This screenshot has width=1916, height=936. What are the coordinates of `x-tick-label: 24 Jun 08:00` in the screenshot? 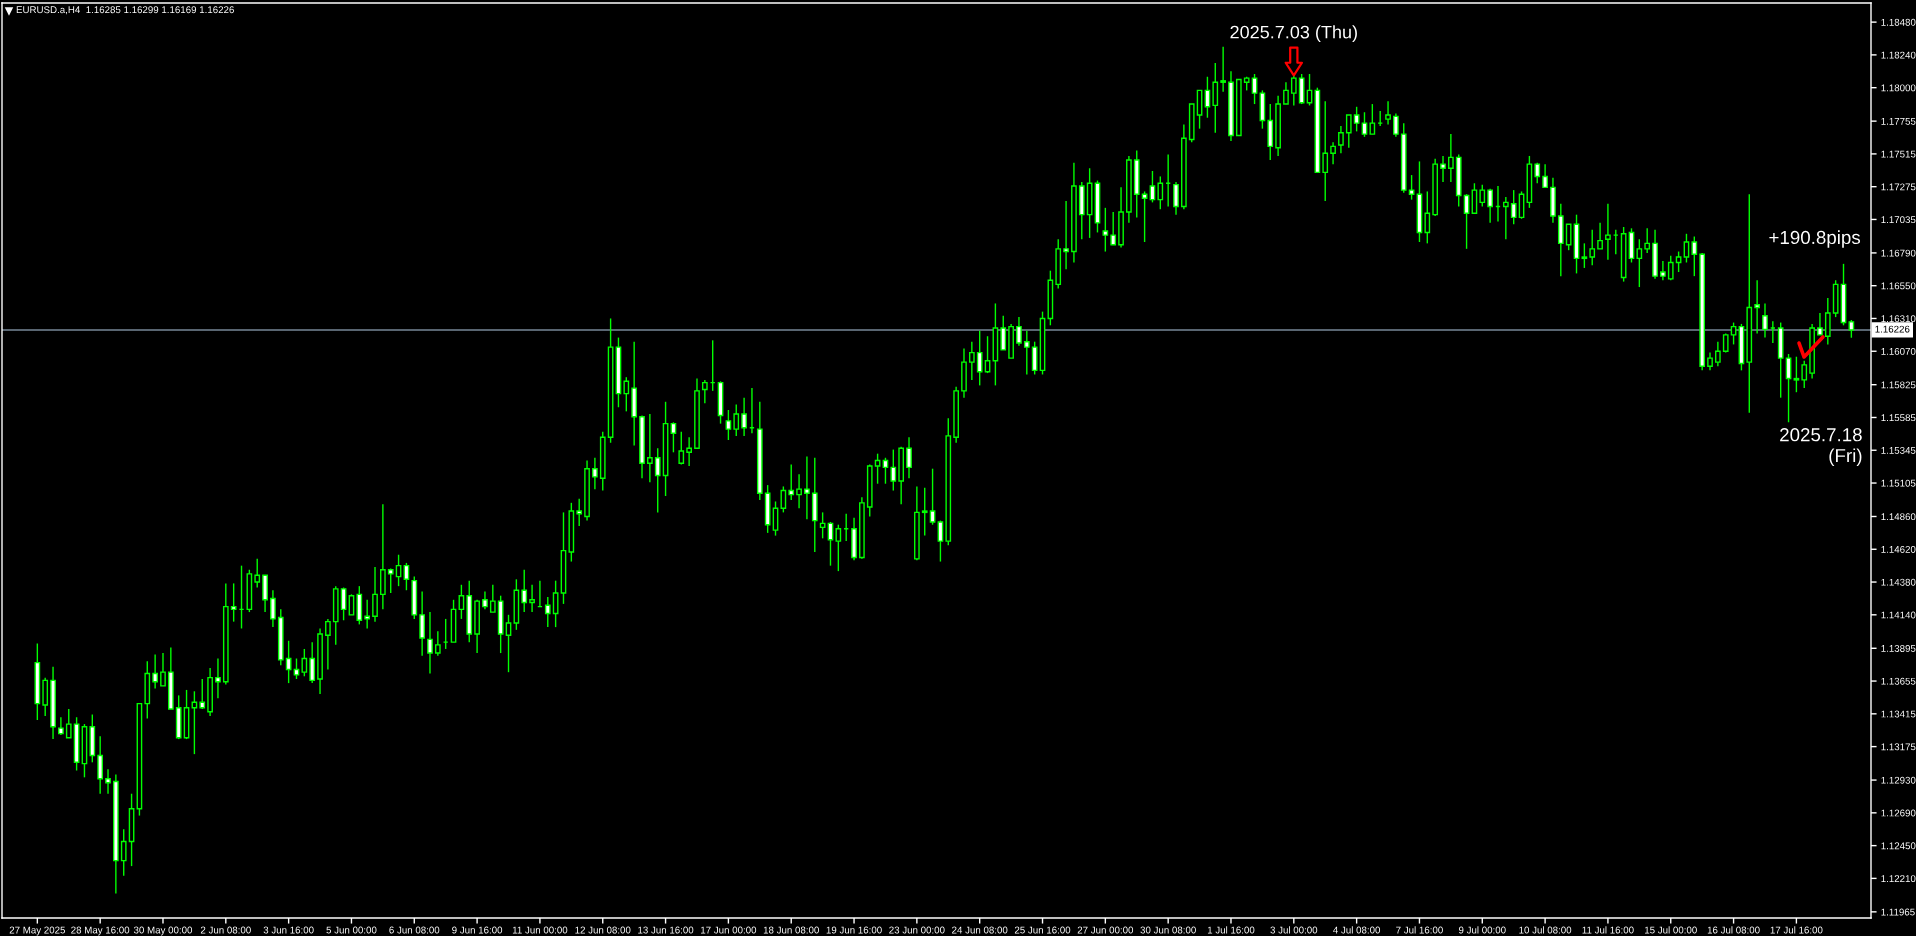 It's located at (980, 930).